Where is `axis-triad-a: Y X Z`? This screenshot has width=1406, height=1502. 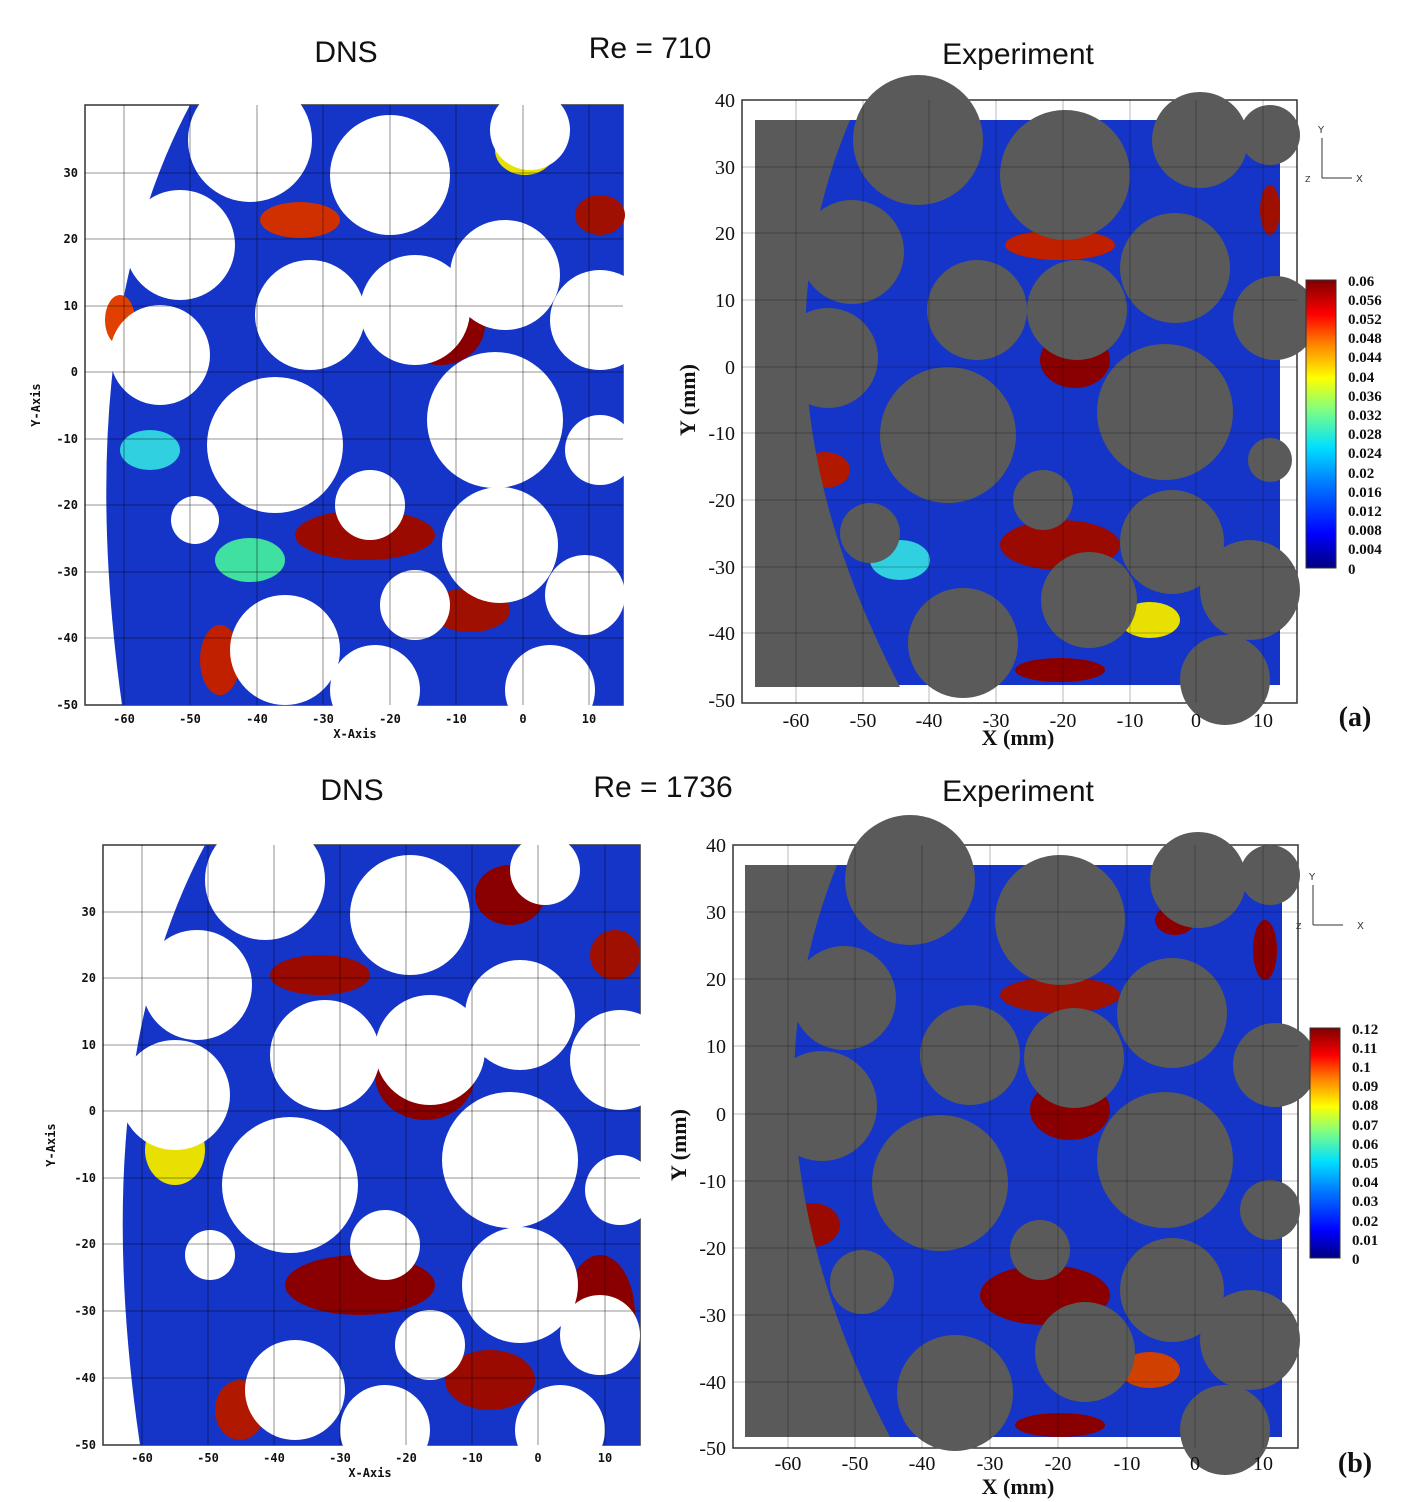
axis-triad-a: Y X Z is located at coordinates (1334, 155).